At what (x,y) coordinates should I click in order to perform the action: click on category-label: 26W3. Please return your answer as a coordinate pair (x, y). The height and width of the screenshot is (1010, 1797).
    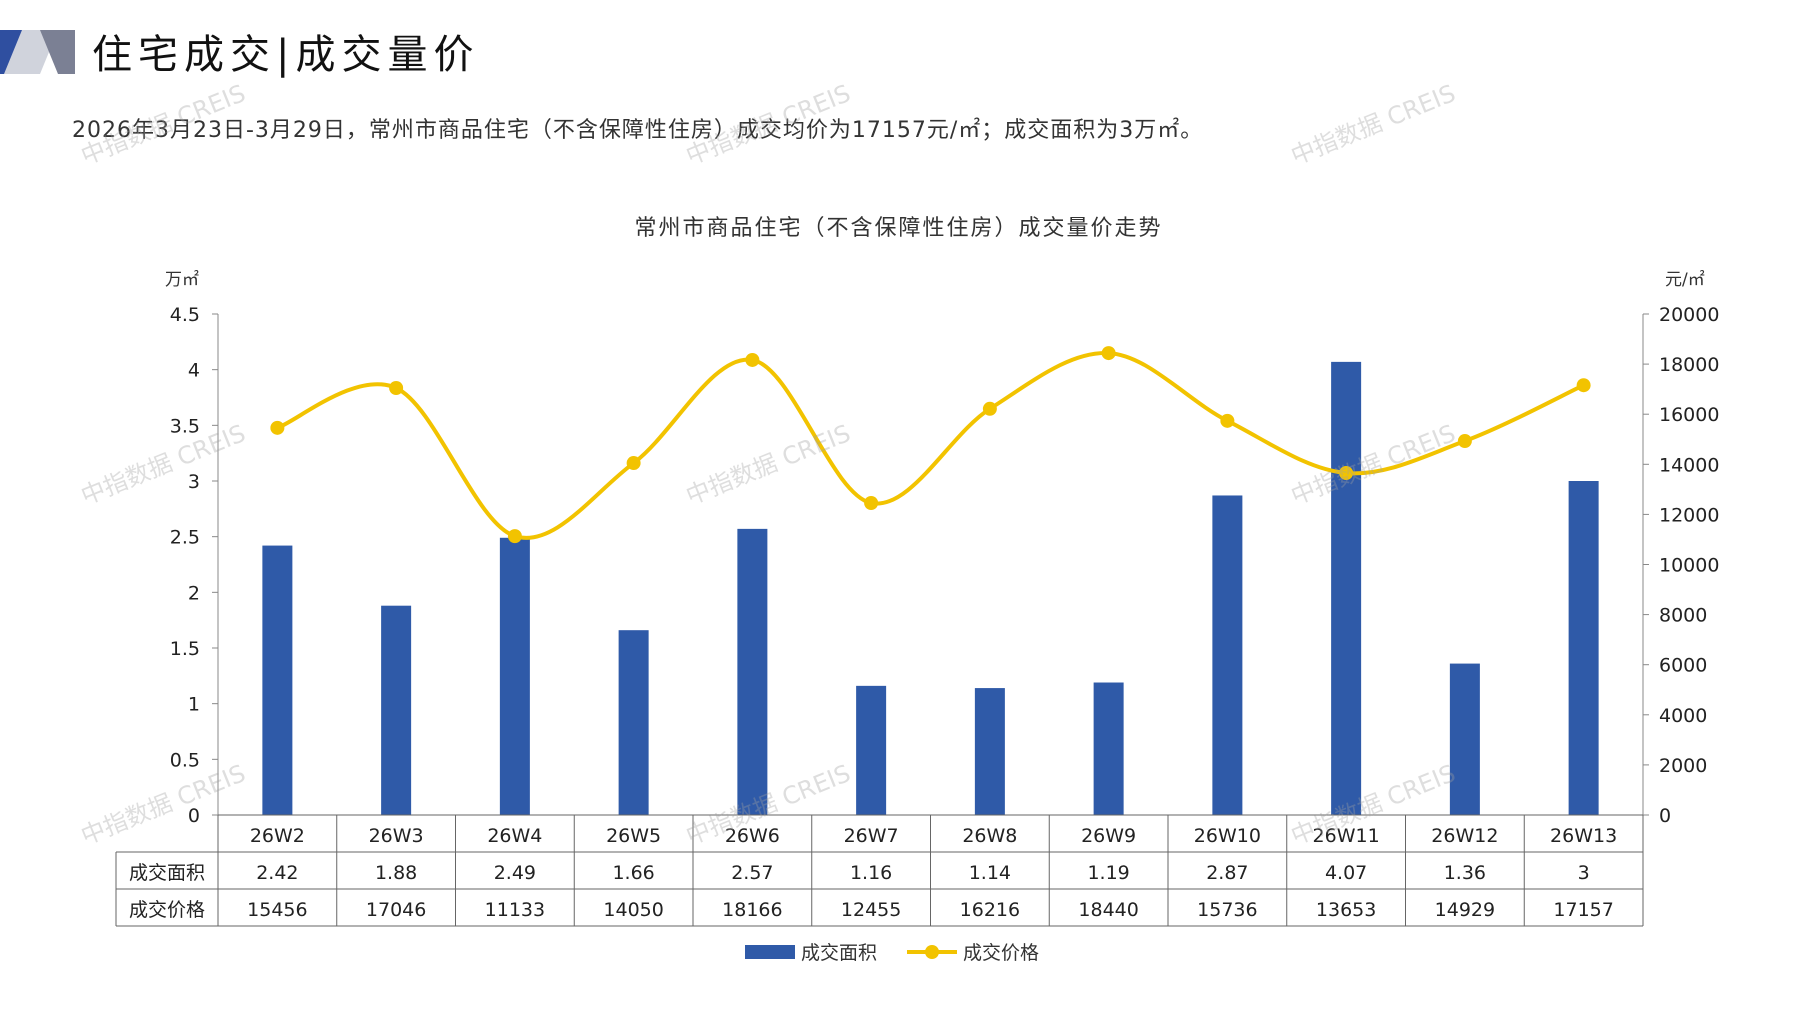
    Looking at the image, I should click on (396, 836).